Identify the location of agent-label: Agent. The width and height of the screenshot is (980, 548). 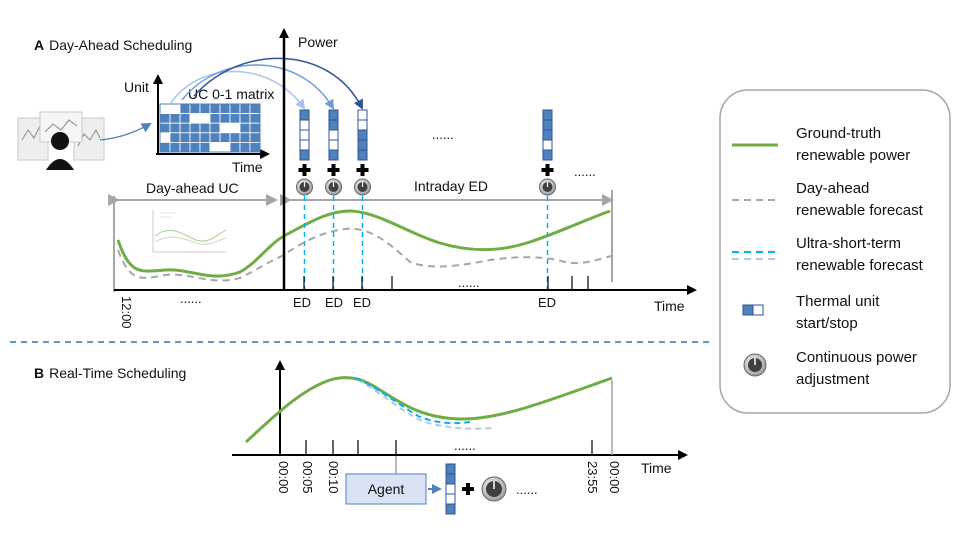
(386, 489).